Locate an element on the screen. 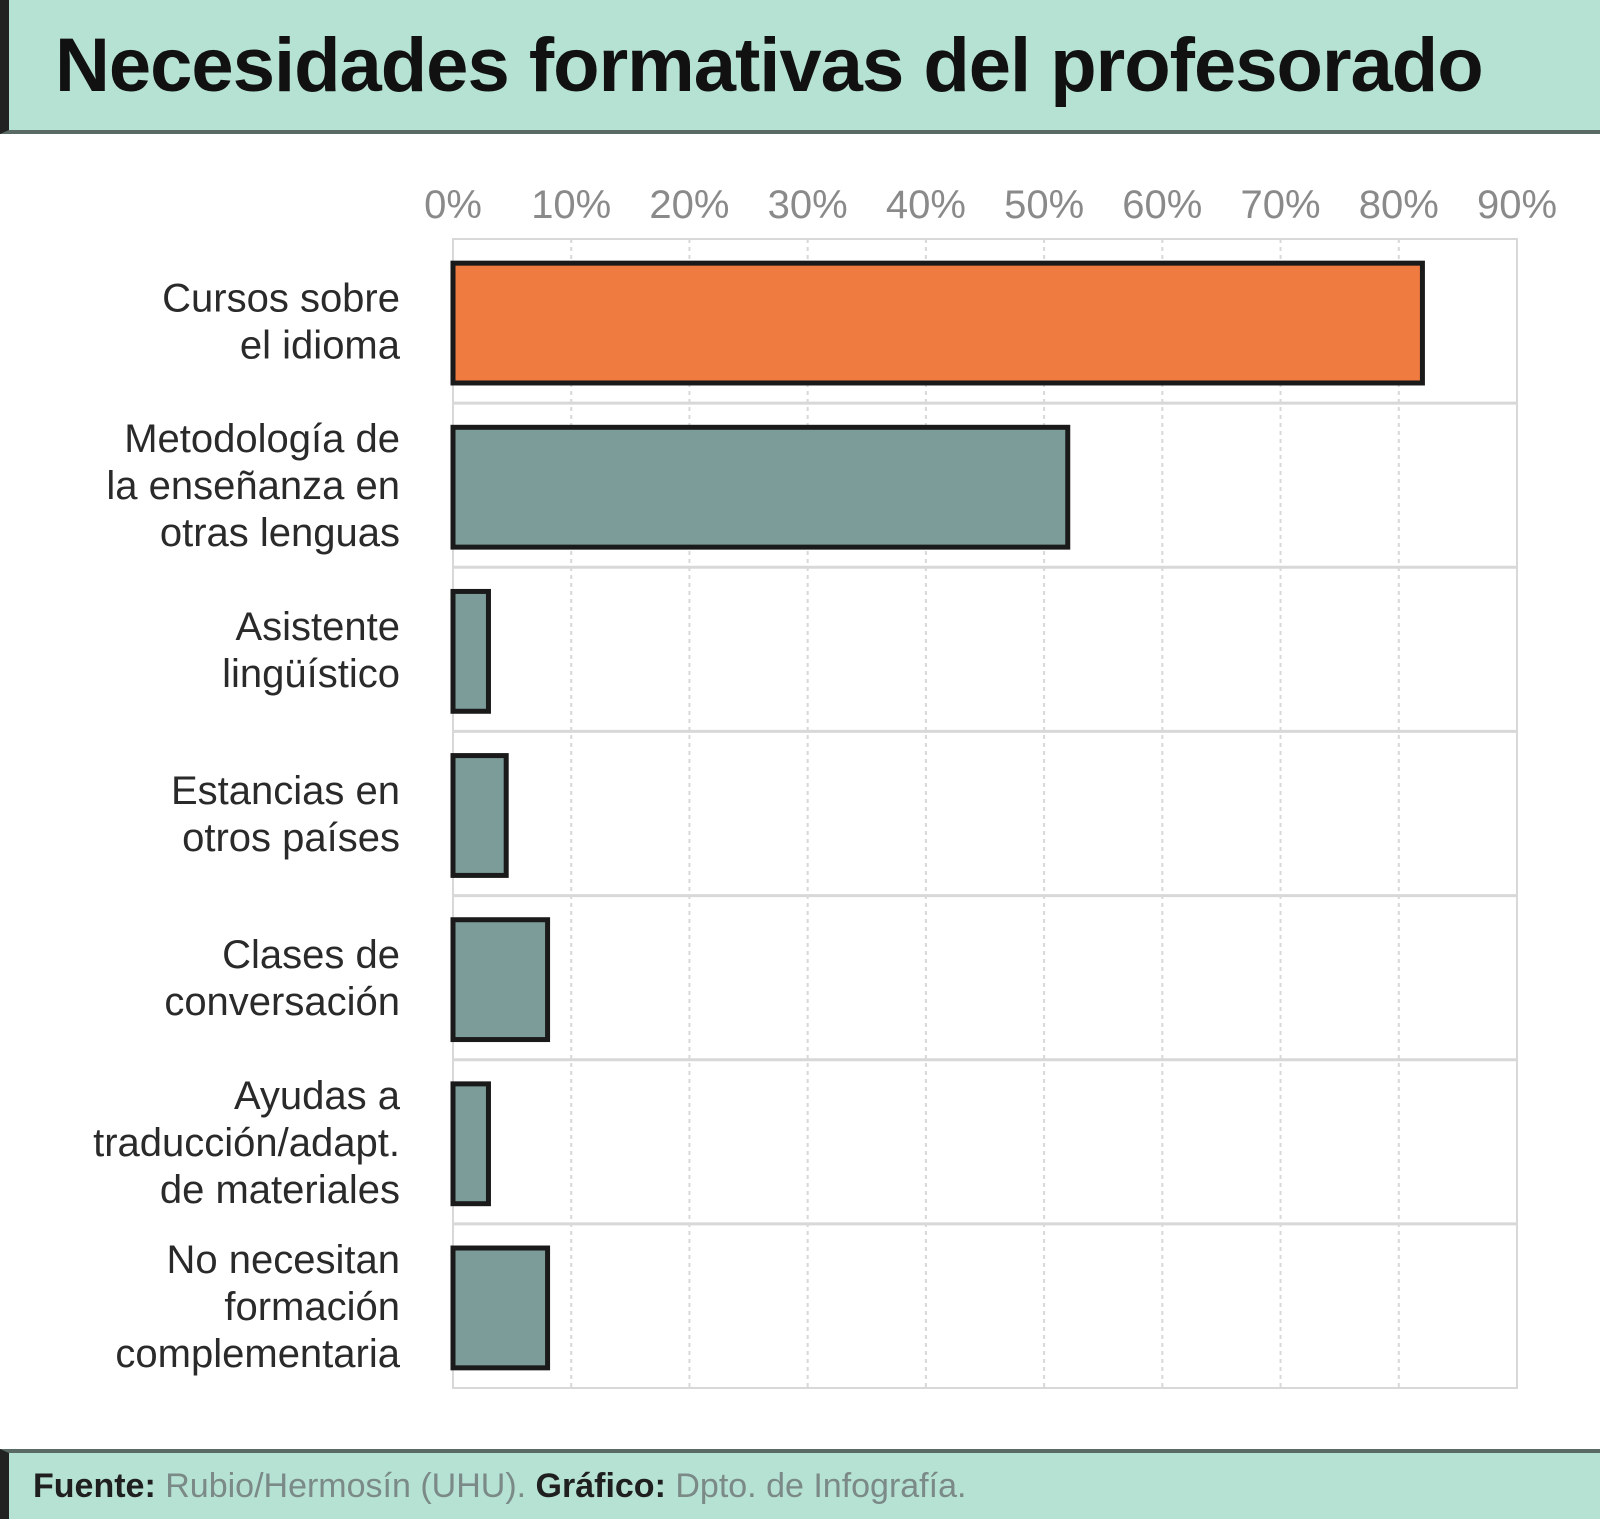  category-label: No necesitan formación complementaria is located at coordinates (257, 1307).